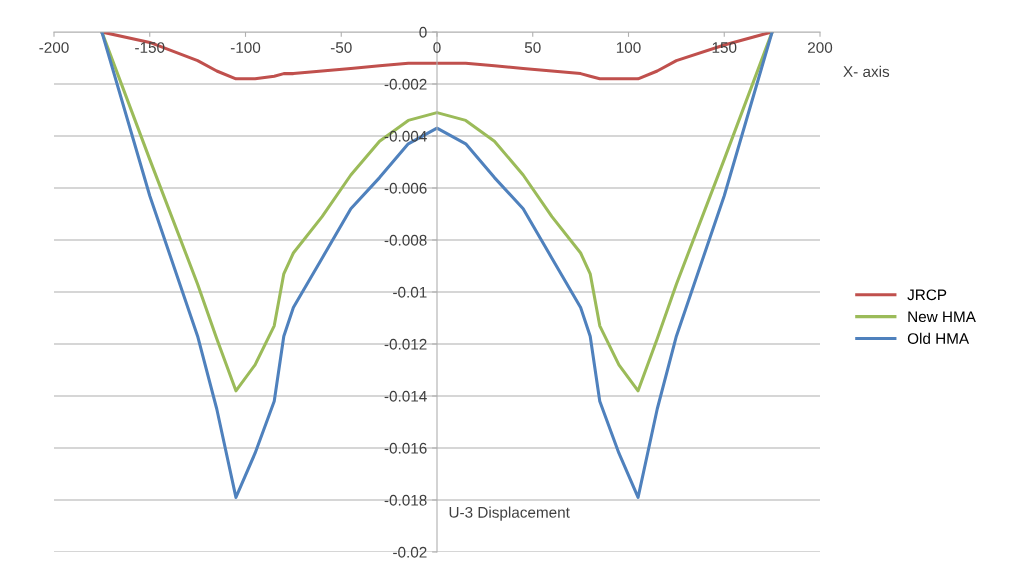  What do you see at coordinates (341, 47) in the screenshot?
I see `x-tick-label: -50` at bounding box center [341, 47].